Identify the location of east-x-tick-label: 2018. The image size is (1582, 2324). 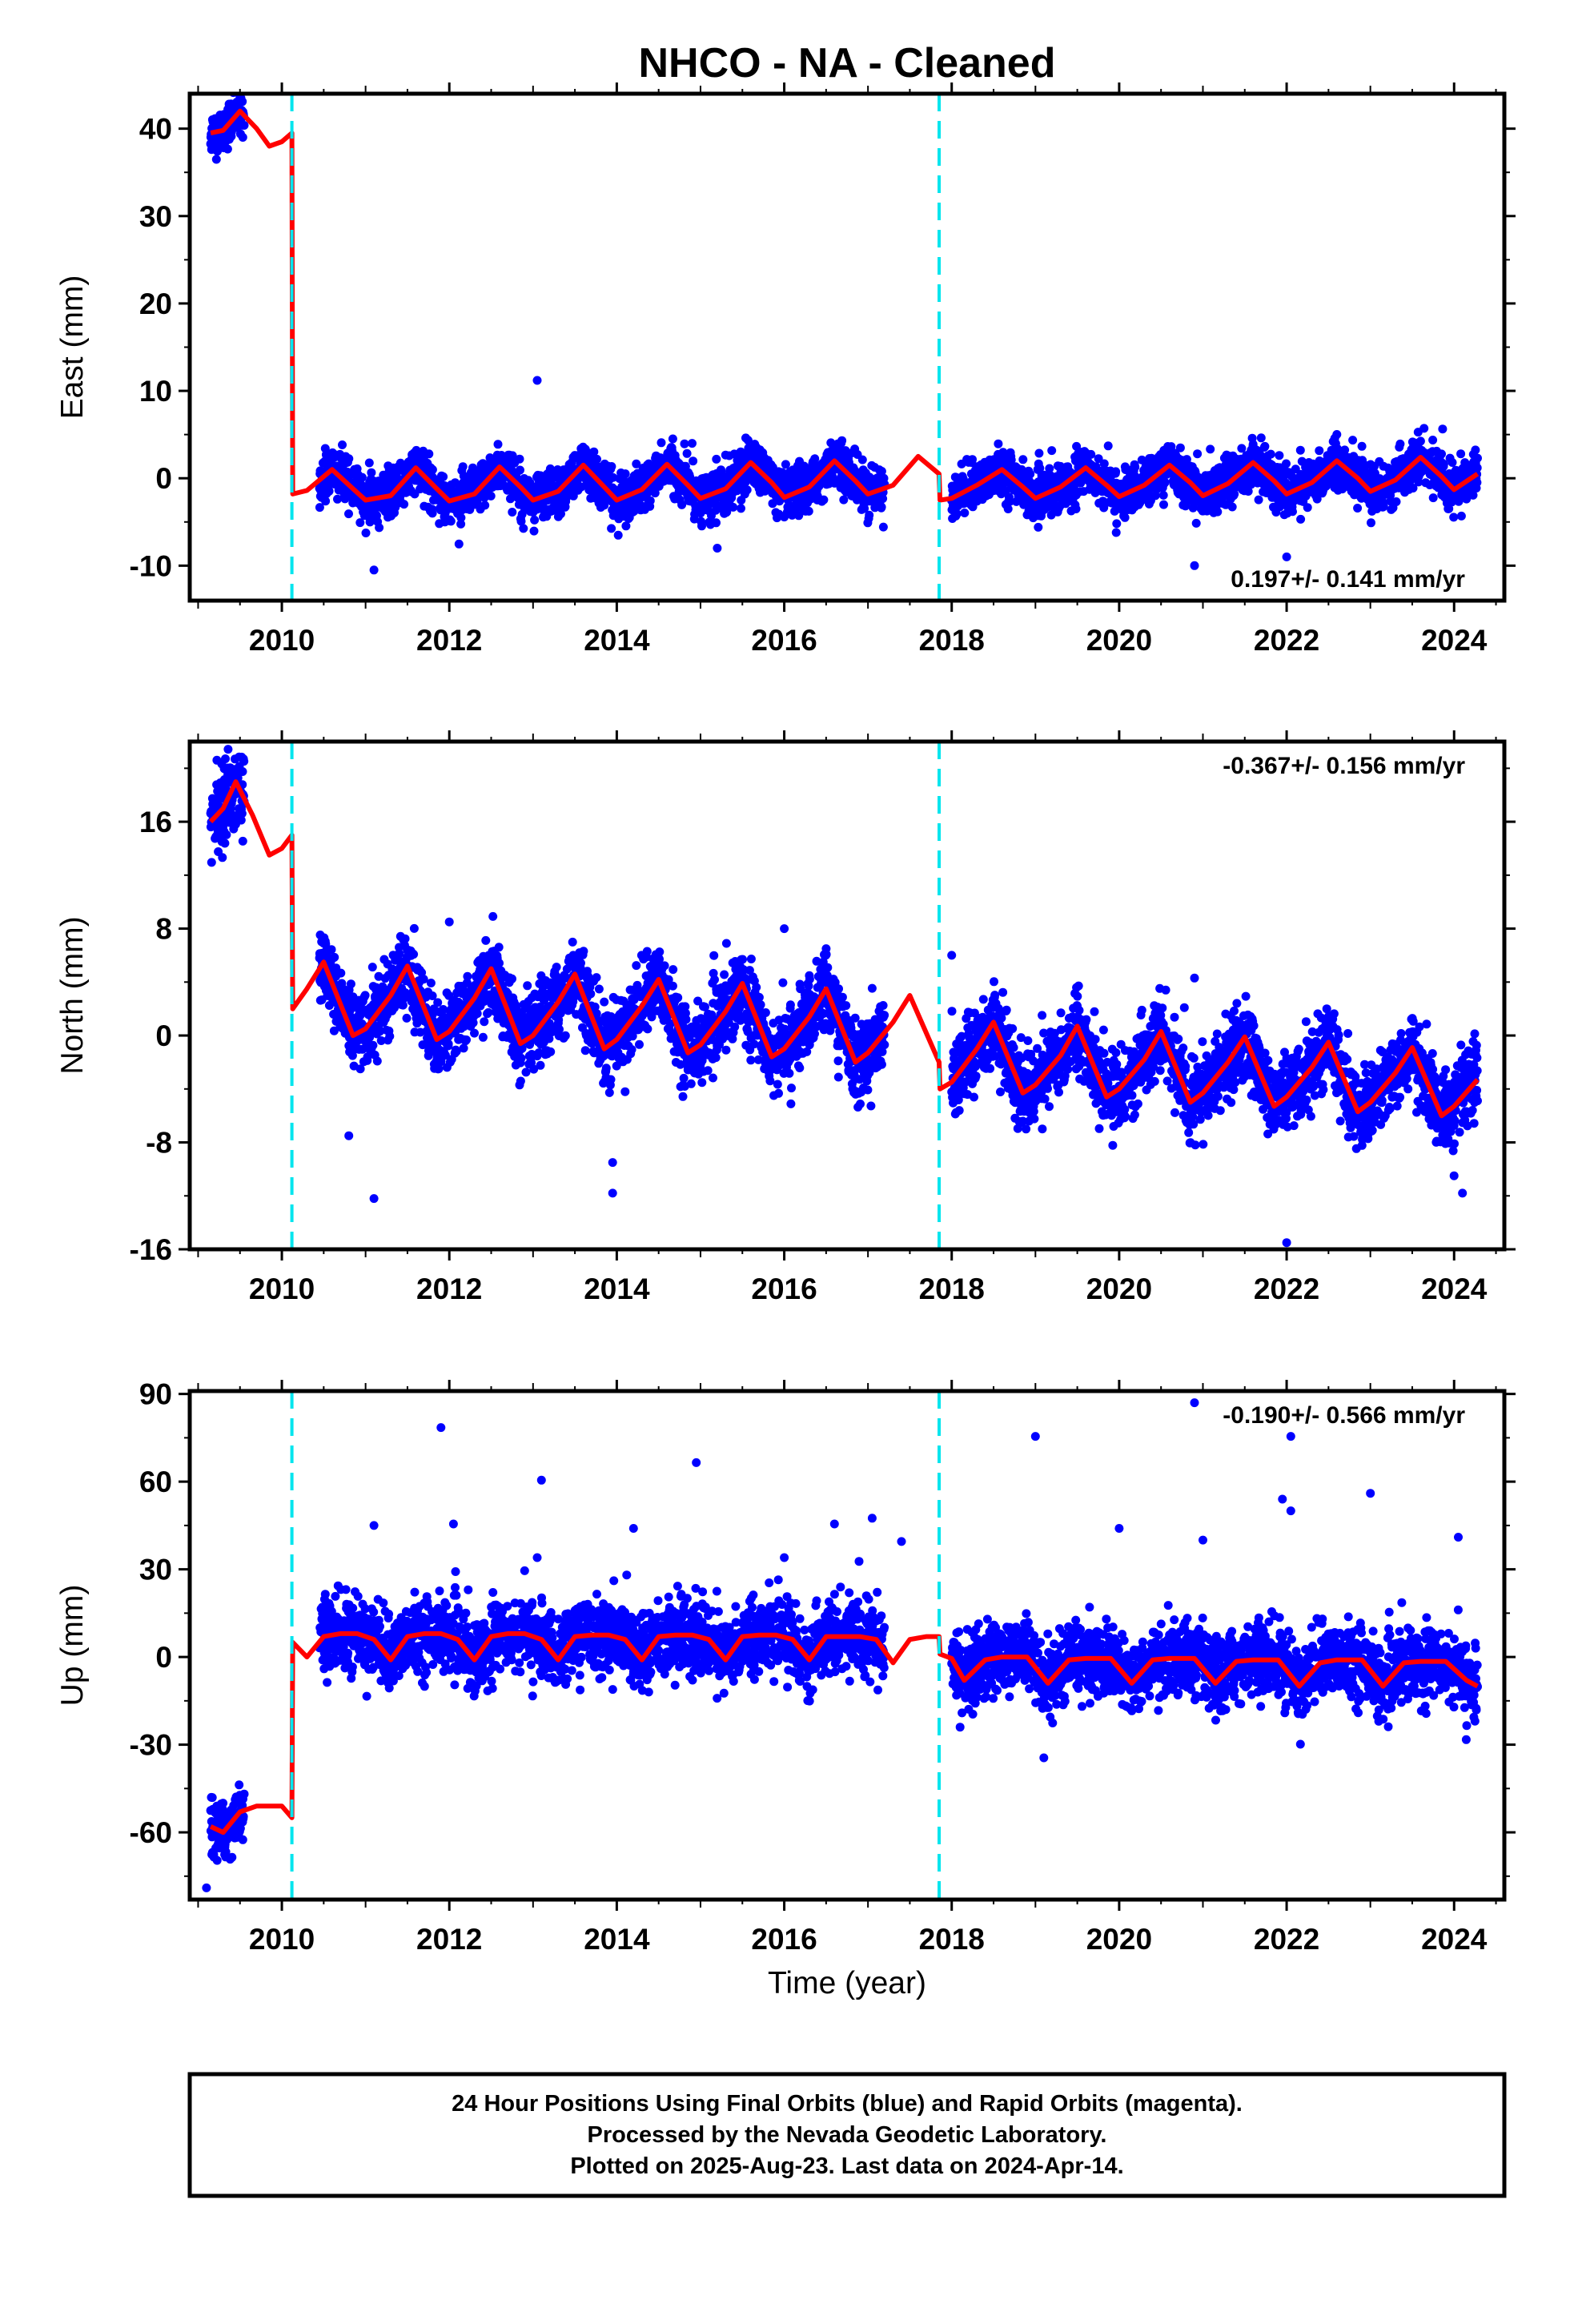
(952, 640).